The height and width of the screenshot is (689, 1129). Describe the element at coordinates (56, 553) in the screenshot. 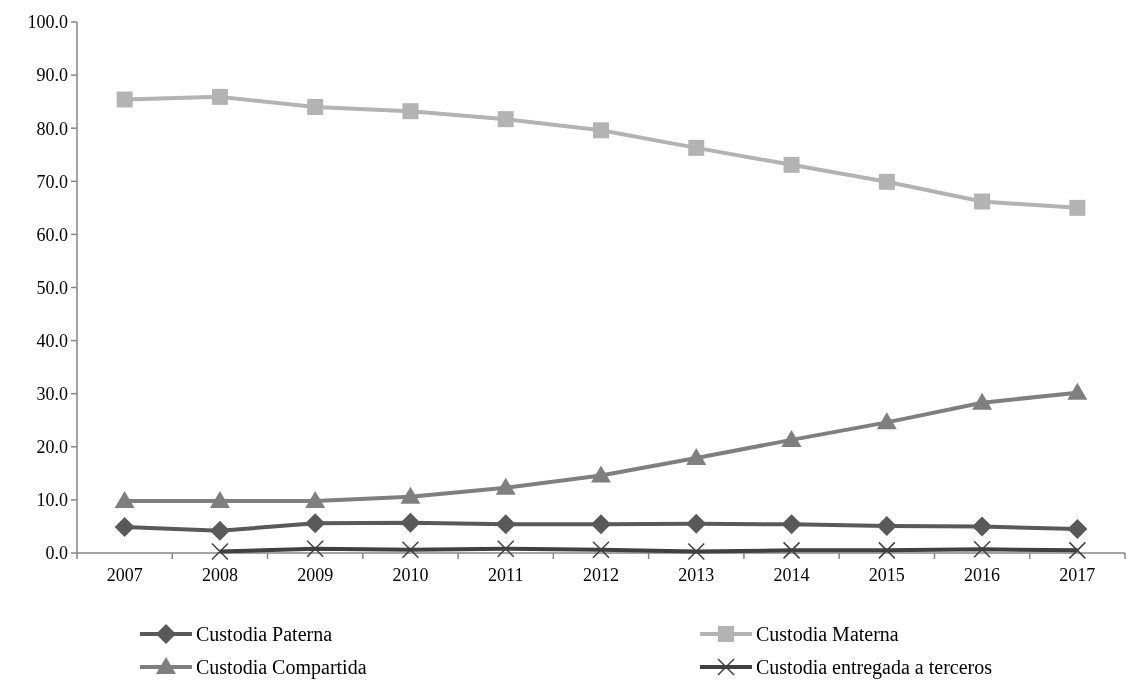

I see `y-tick-label: 0.0` at that location.